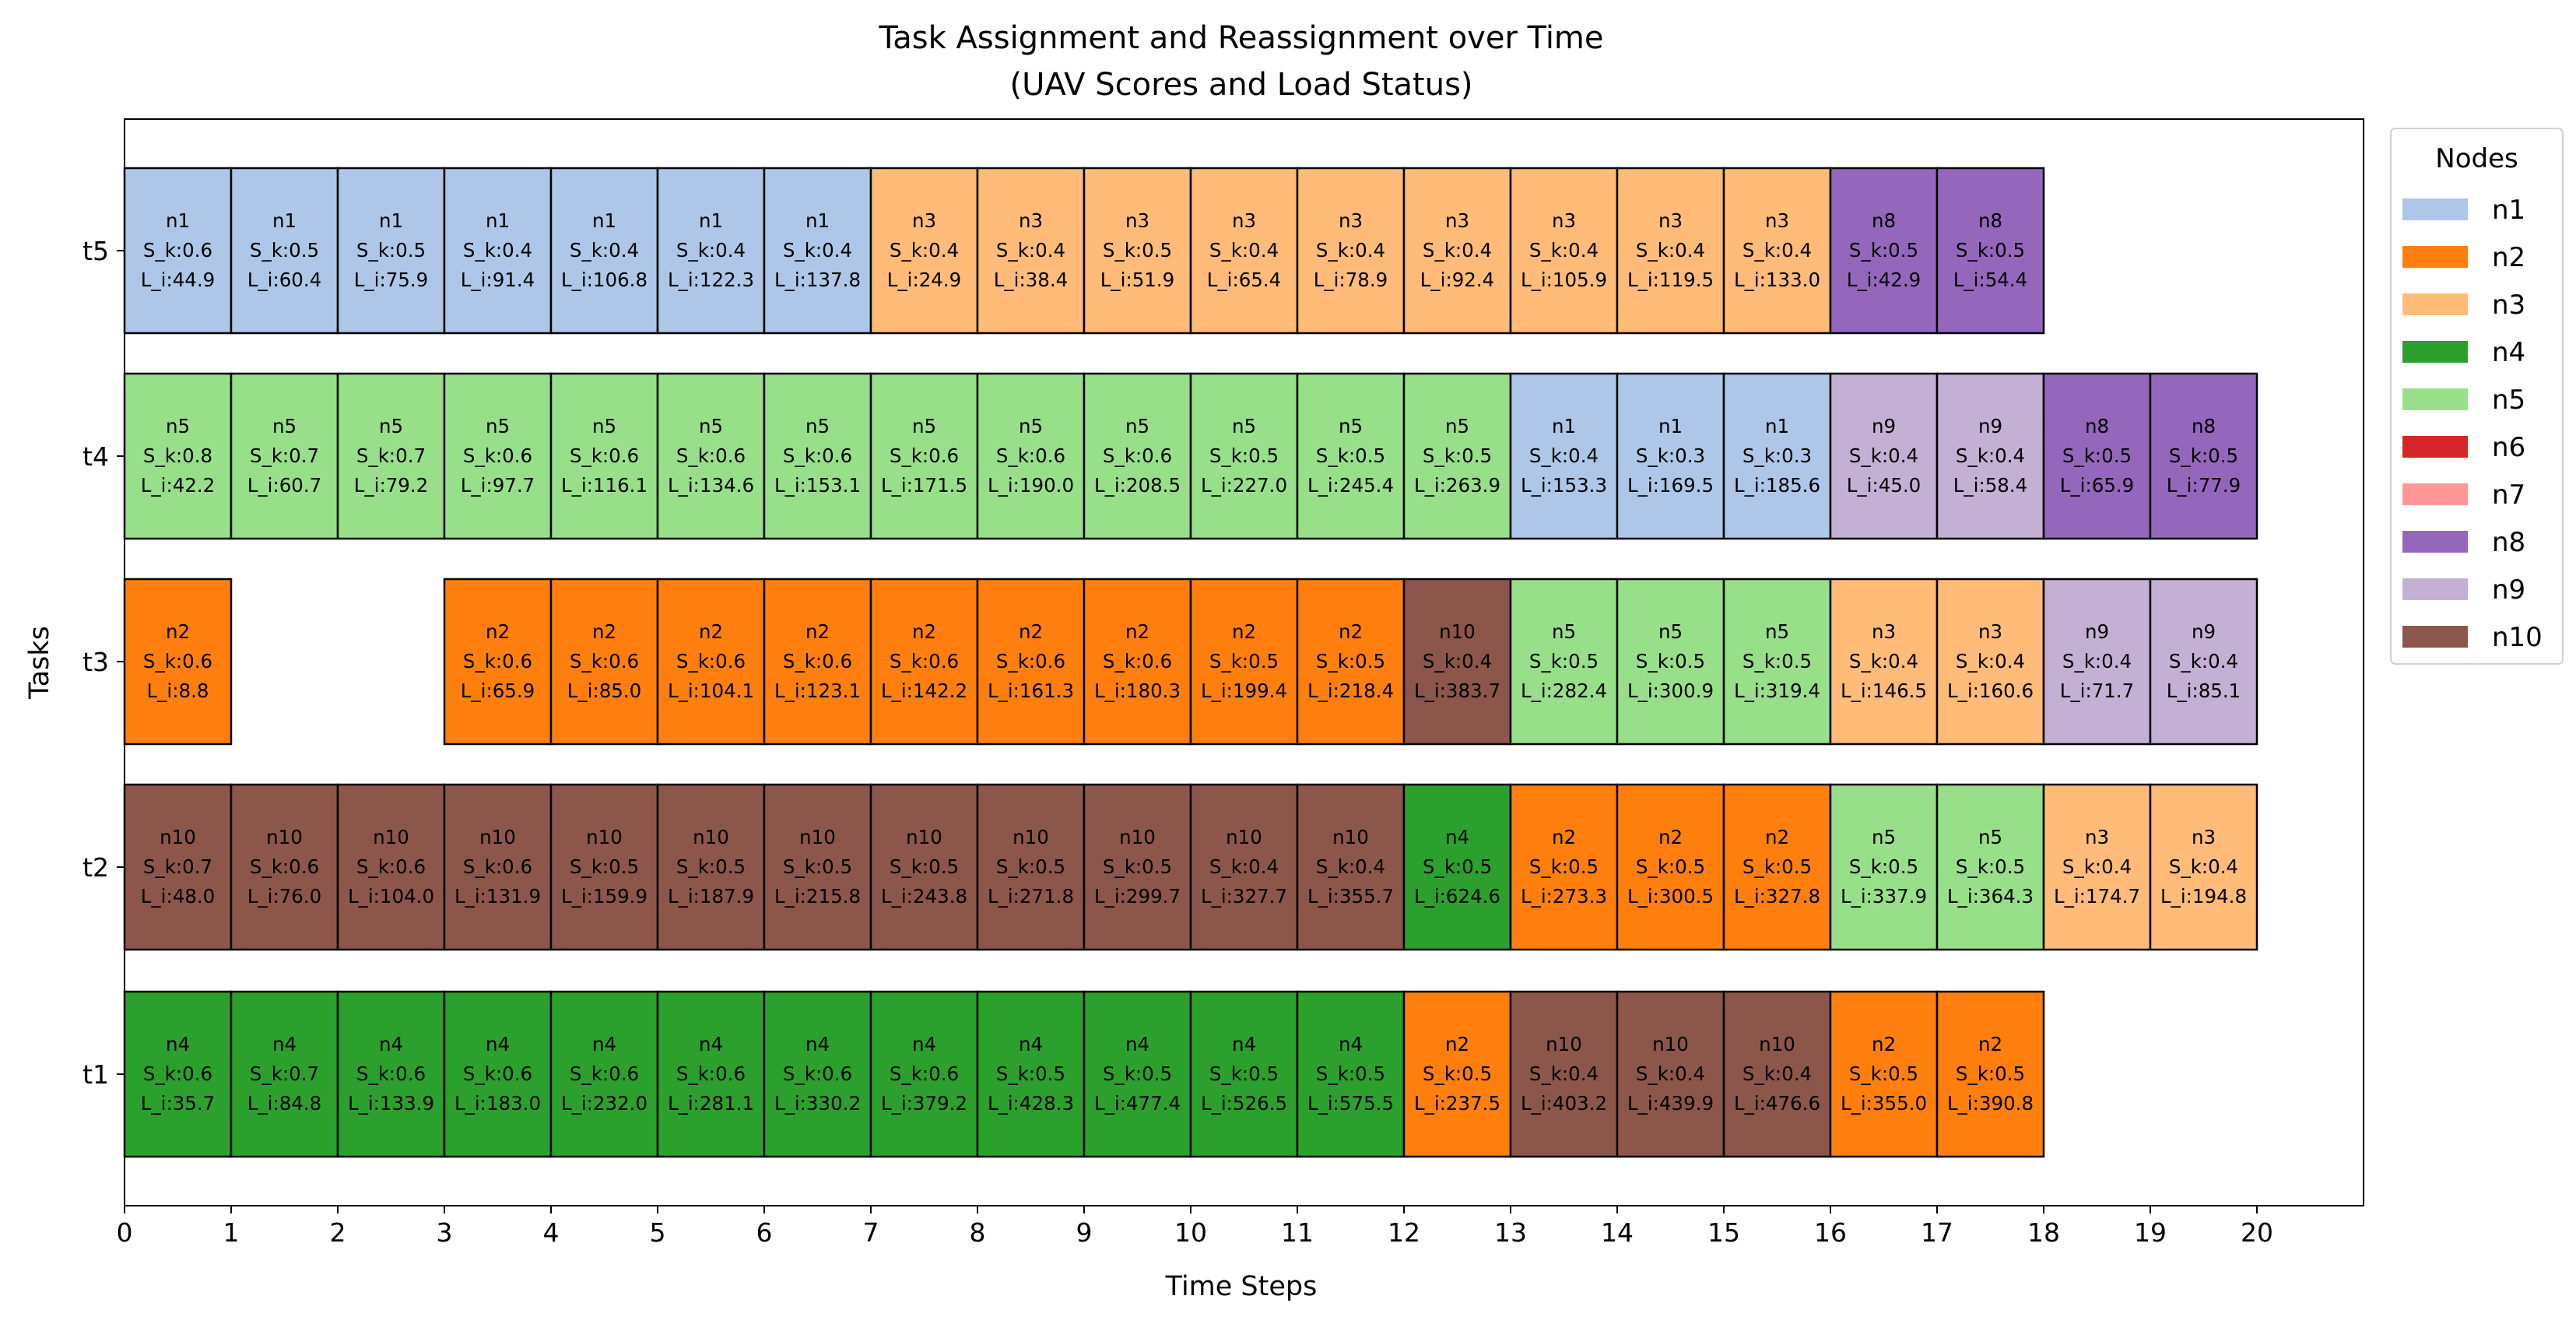  Describe the element at coordinates (1884, 867) in the screenshot. I see `bar-segment: n5 S_k:0.5 L_i:337.9` at that location.